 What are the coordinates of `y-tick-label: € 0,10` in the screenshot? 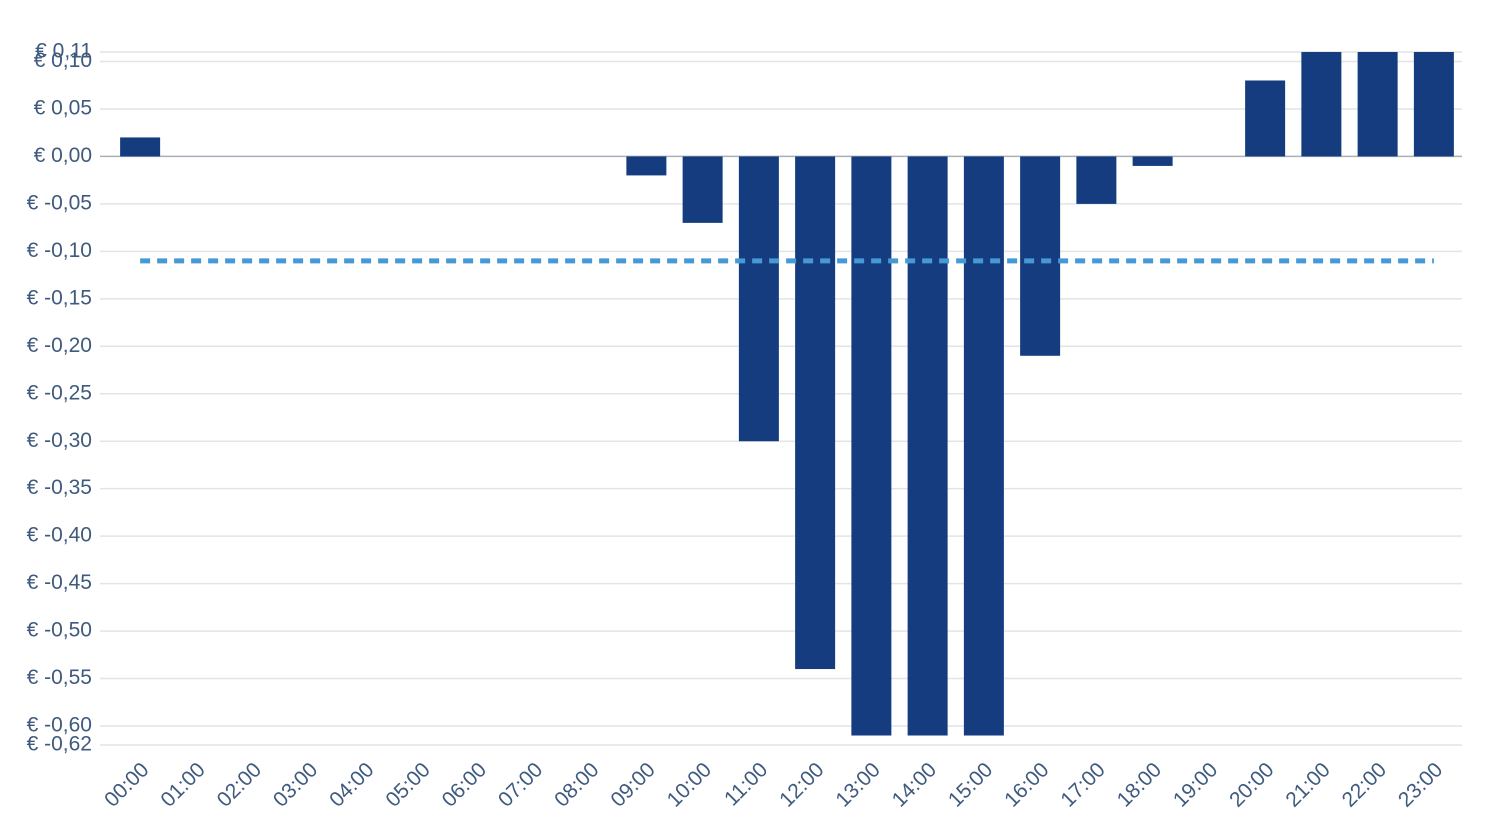 It's located at (63, 60).